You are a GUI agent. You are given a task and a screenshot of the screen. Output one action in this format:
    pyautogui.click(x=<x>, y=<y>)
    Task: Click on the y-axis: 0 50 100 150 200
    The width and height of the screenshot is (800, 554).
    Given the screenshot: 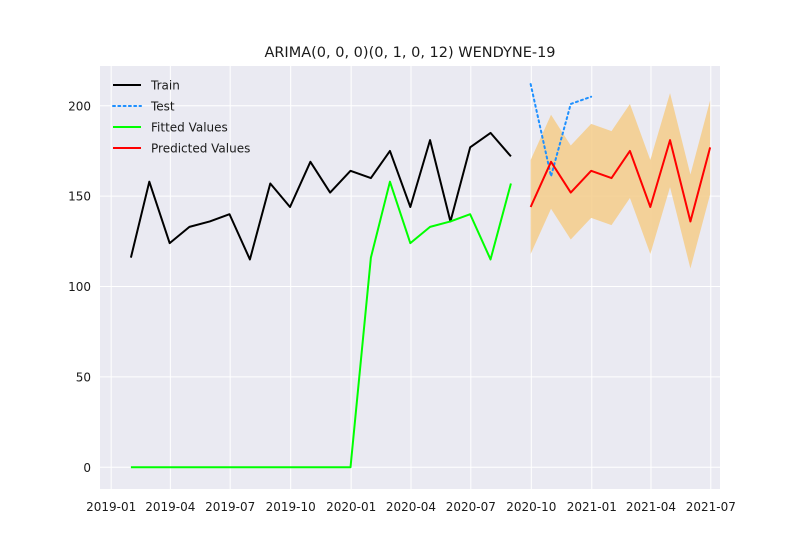 What is the action you would take?
    pyautogui.click(x=79, y=287)
    